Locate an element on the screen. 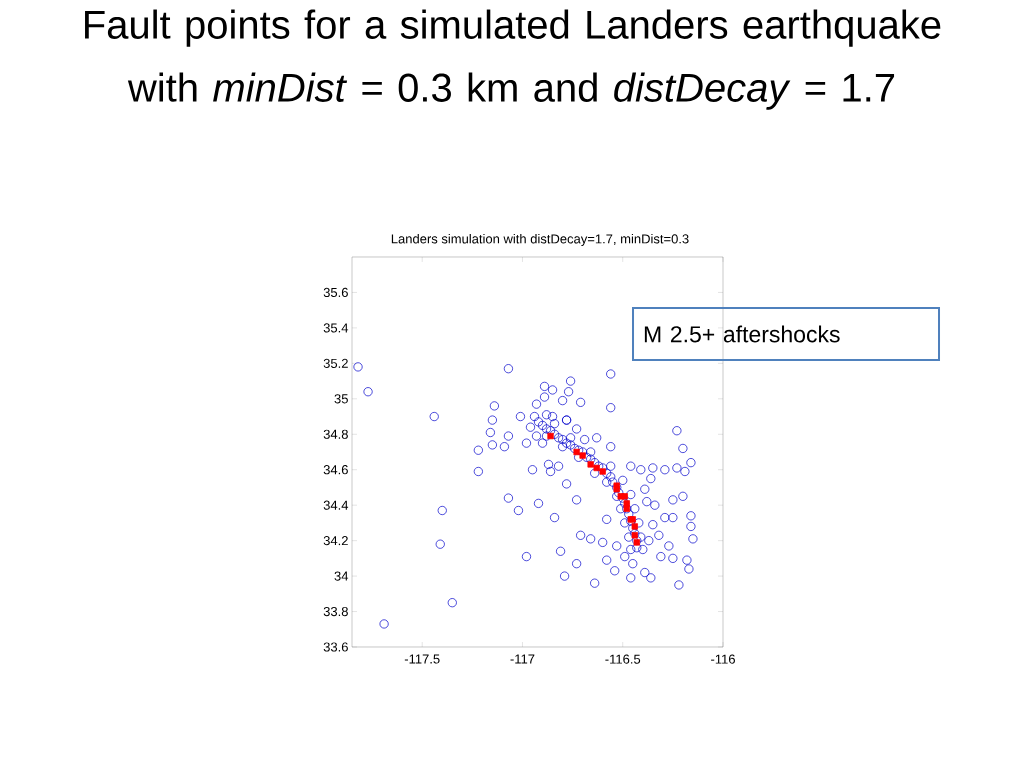  y-tick-label: 34.2 is located at coordinates (335, 541).